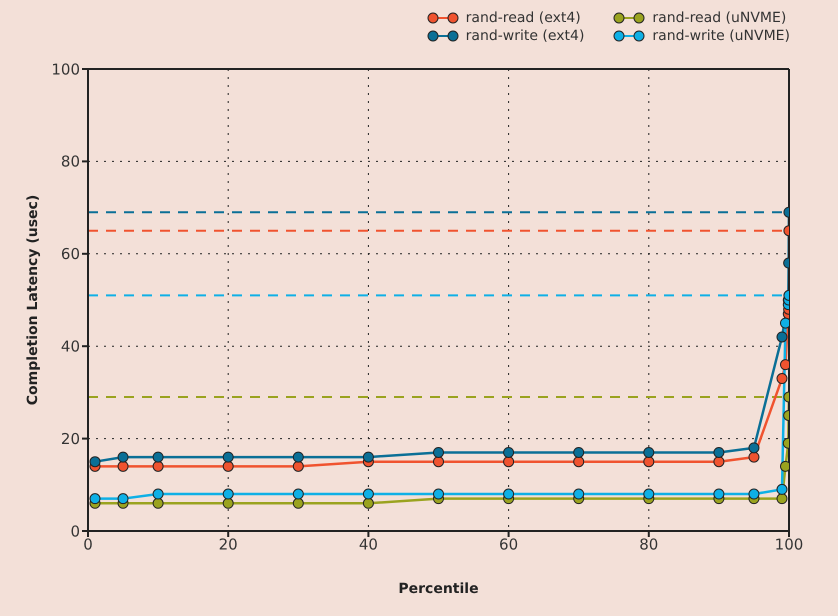  What do you see at coordinates (70, 439) in the screenshot?
I see `y-tick-label: 20` at bounding box center [70, 439].